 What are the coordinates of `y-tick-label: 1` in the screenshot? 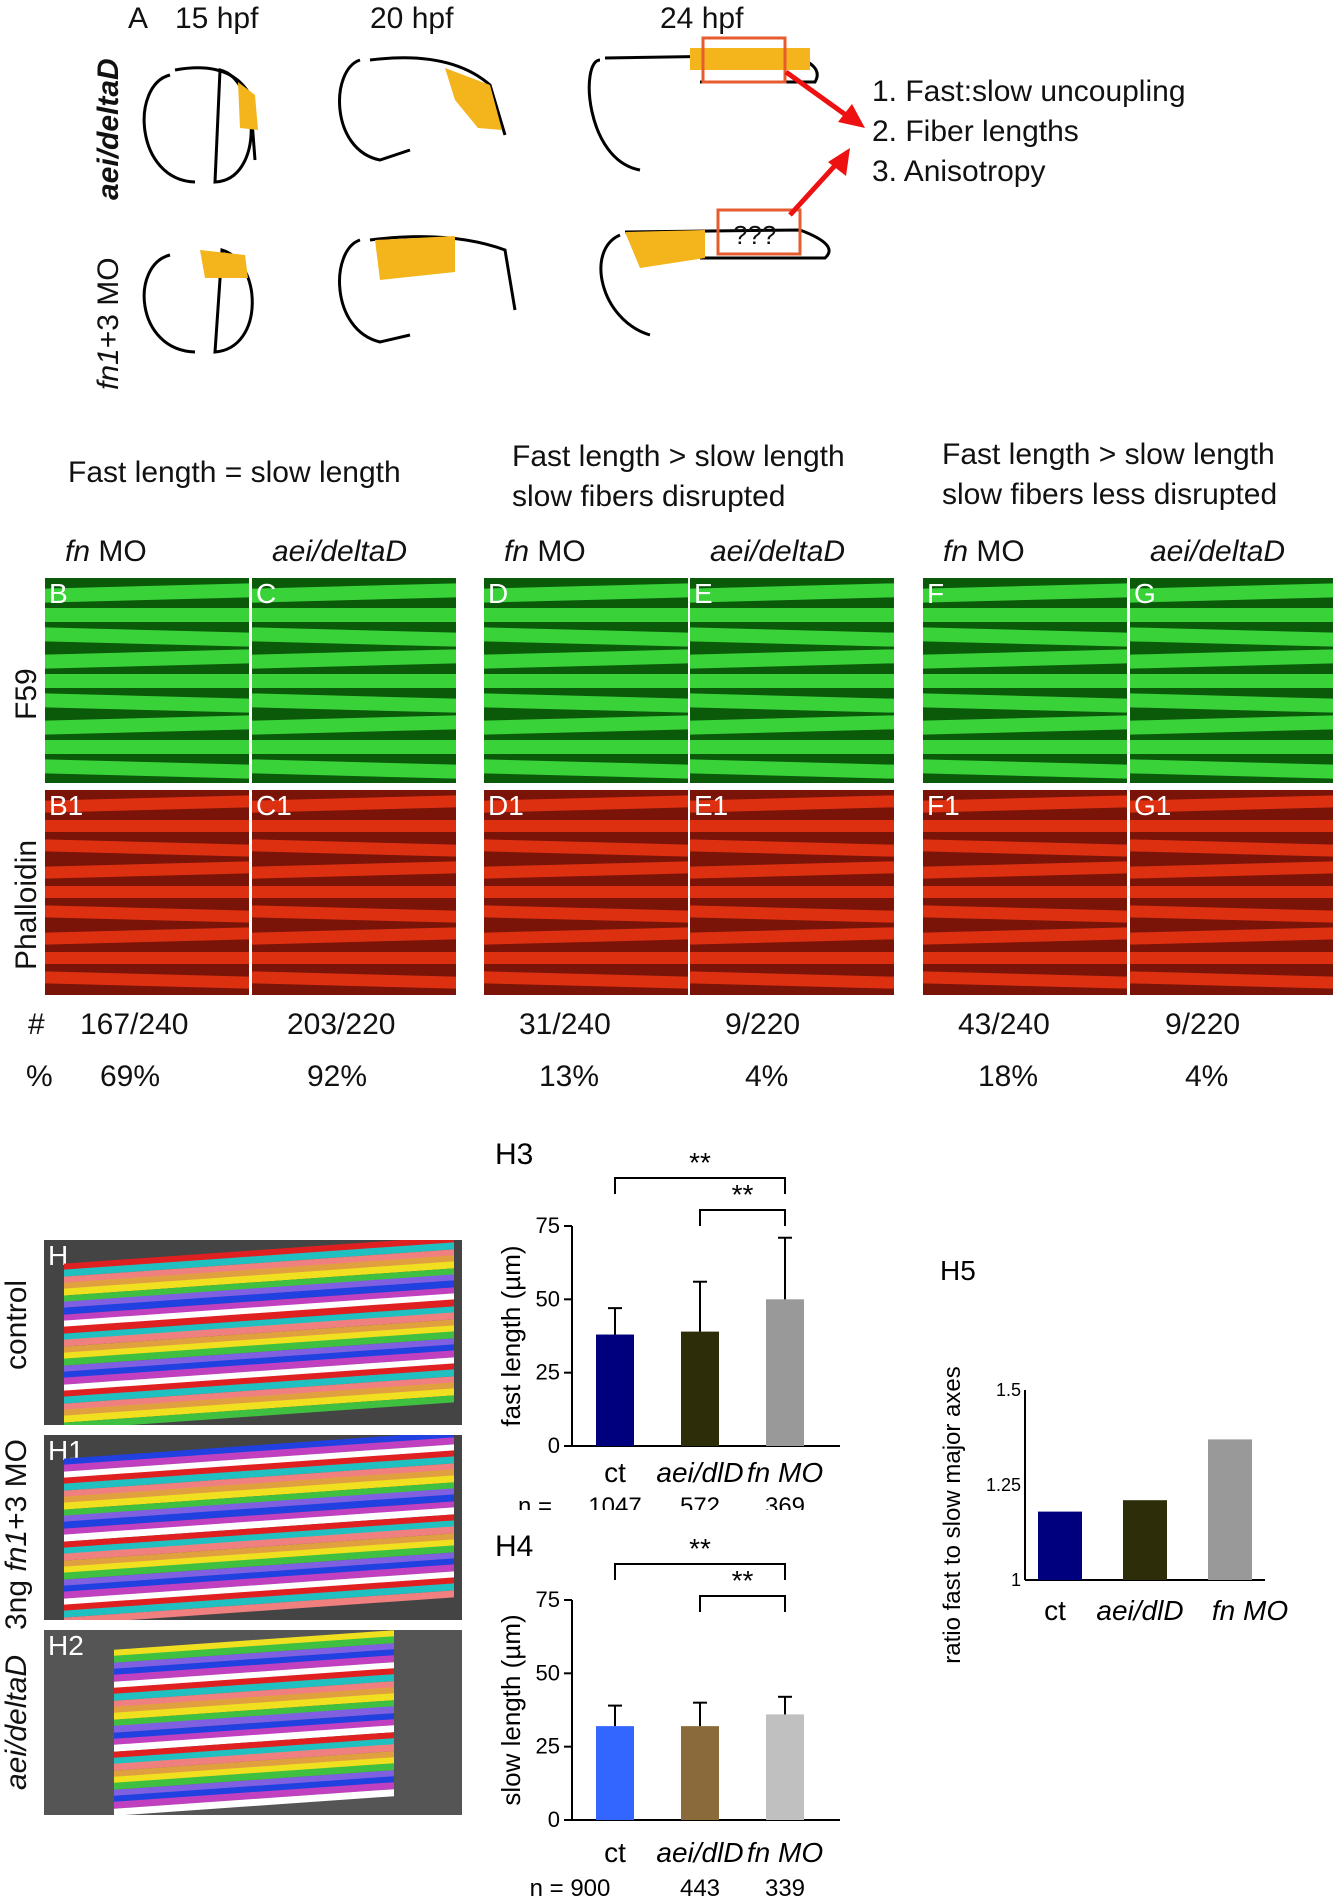 It's located at (1016, 1580).